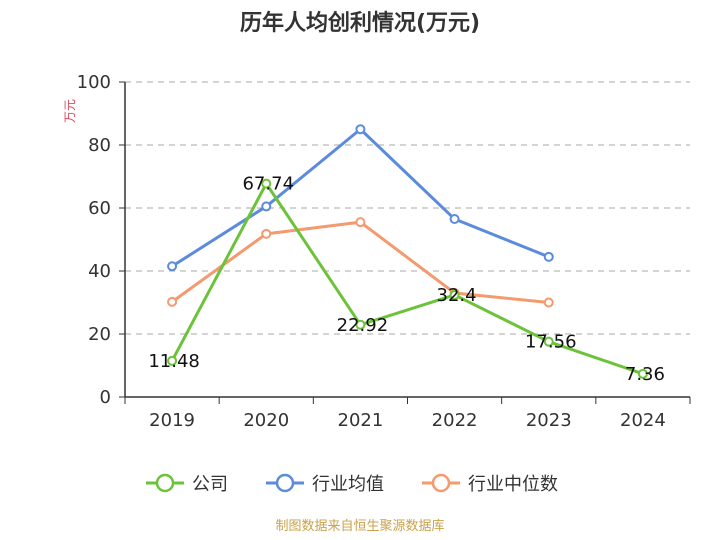 This screenshot has height=540, width=720. I want to click on legend-item-1: 行业均值, so click(325, 484).